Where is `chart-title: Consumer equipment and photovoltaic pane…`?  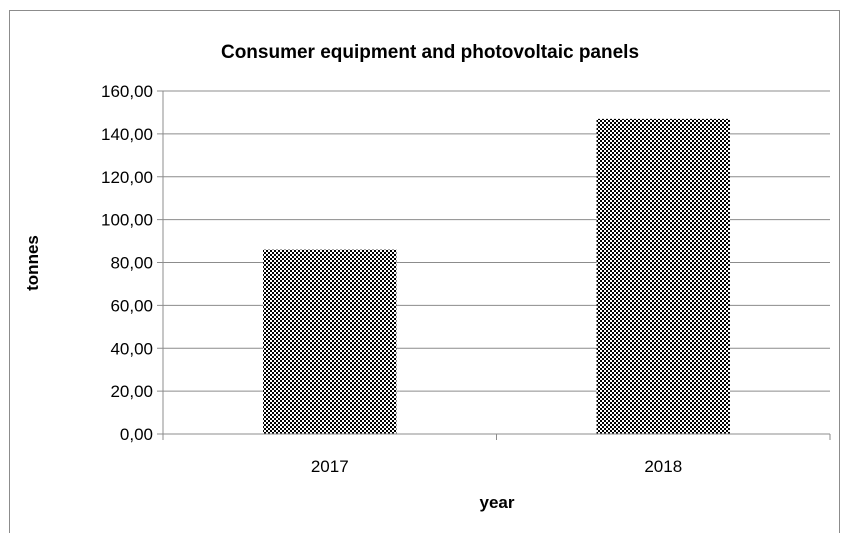 chart-title: Consumer equipment and photovoltaic pane… is located at coordinates (430, 52).